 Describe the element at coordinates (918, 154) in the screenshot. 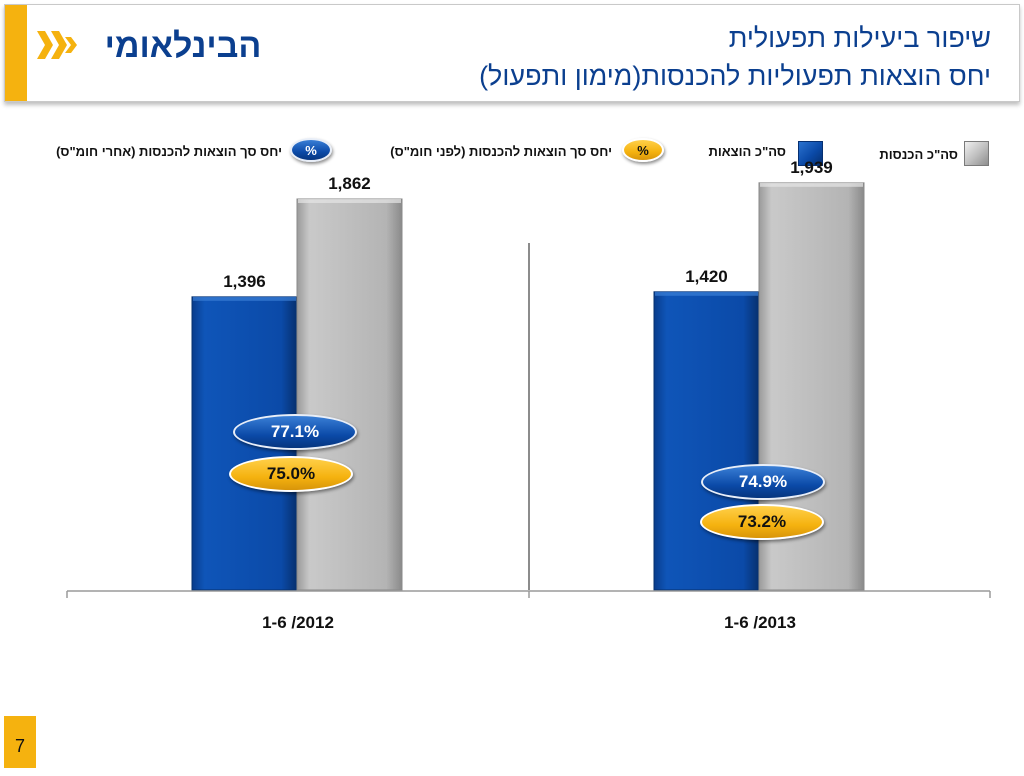

I see `legend-label-income: סה"כ הכנסות` at that location.